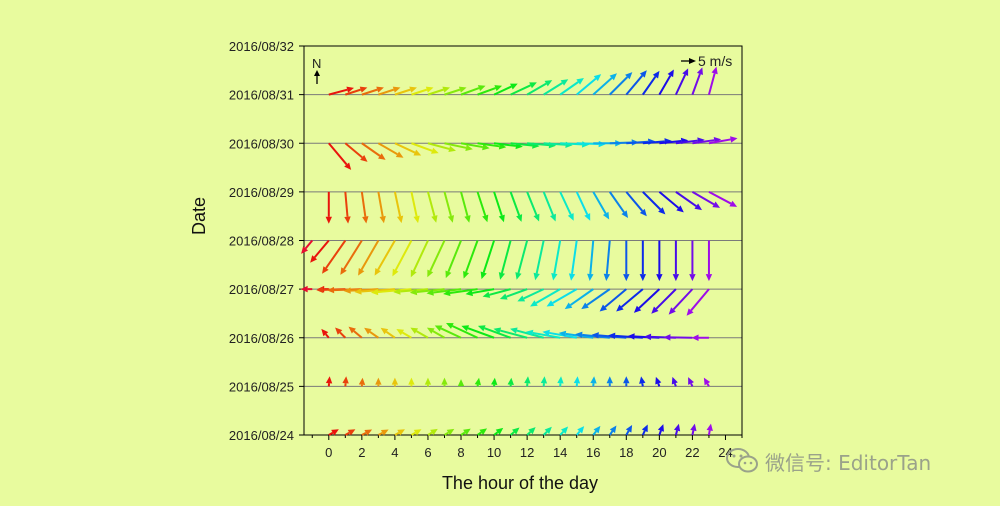 Image resolution: width=1000 pixels, height=506 pixels. Describe the element at coordinates (520, 483) in the screenshot. I see `x-axis-title: The hour of the day` at that location.